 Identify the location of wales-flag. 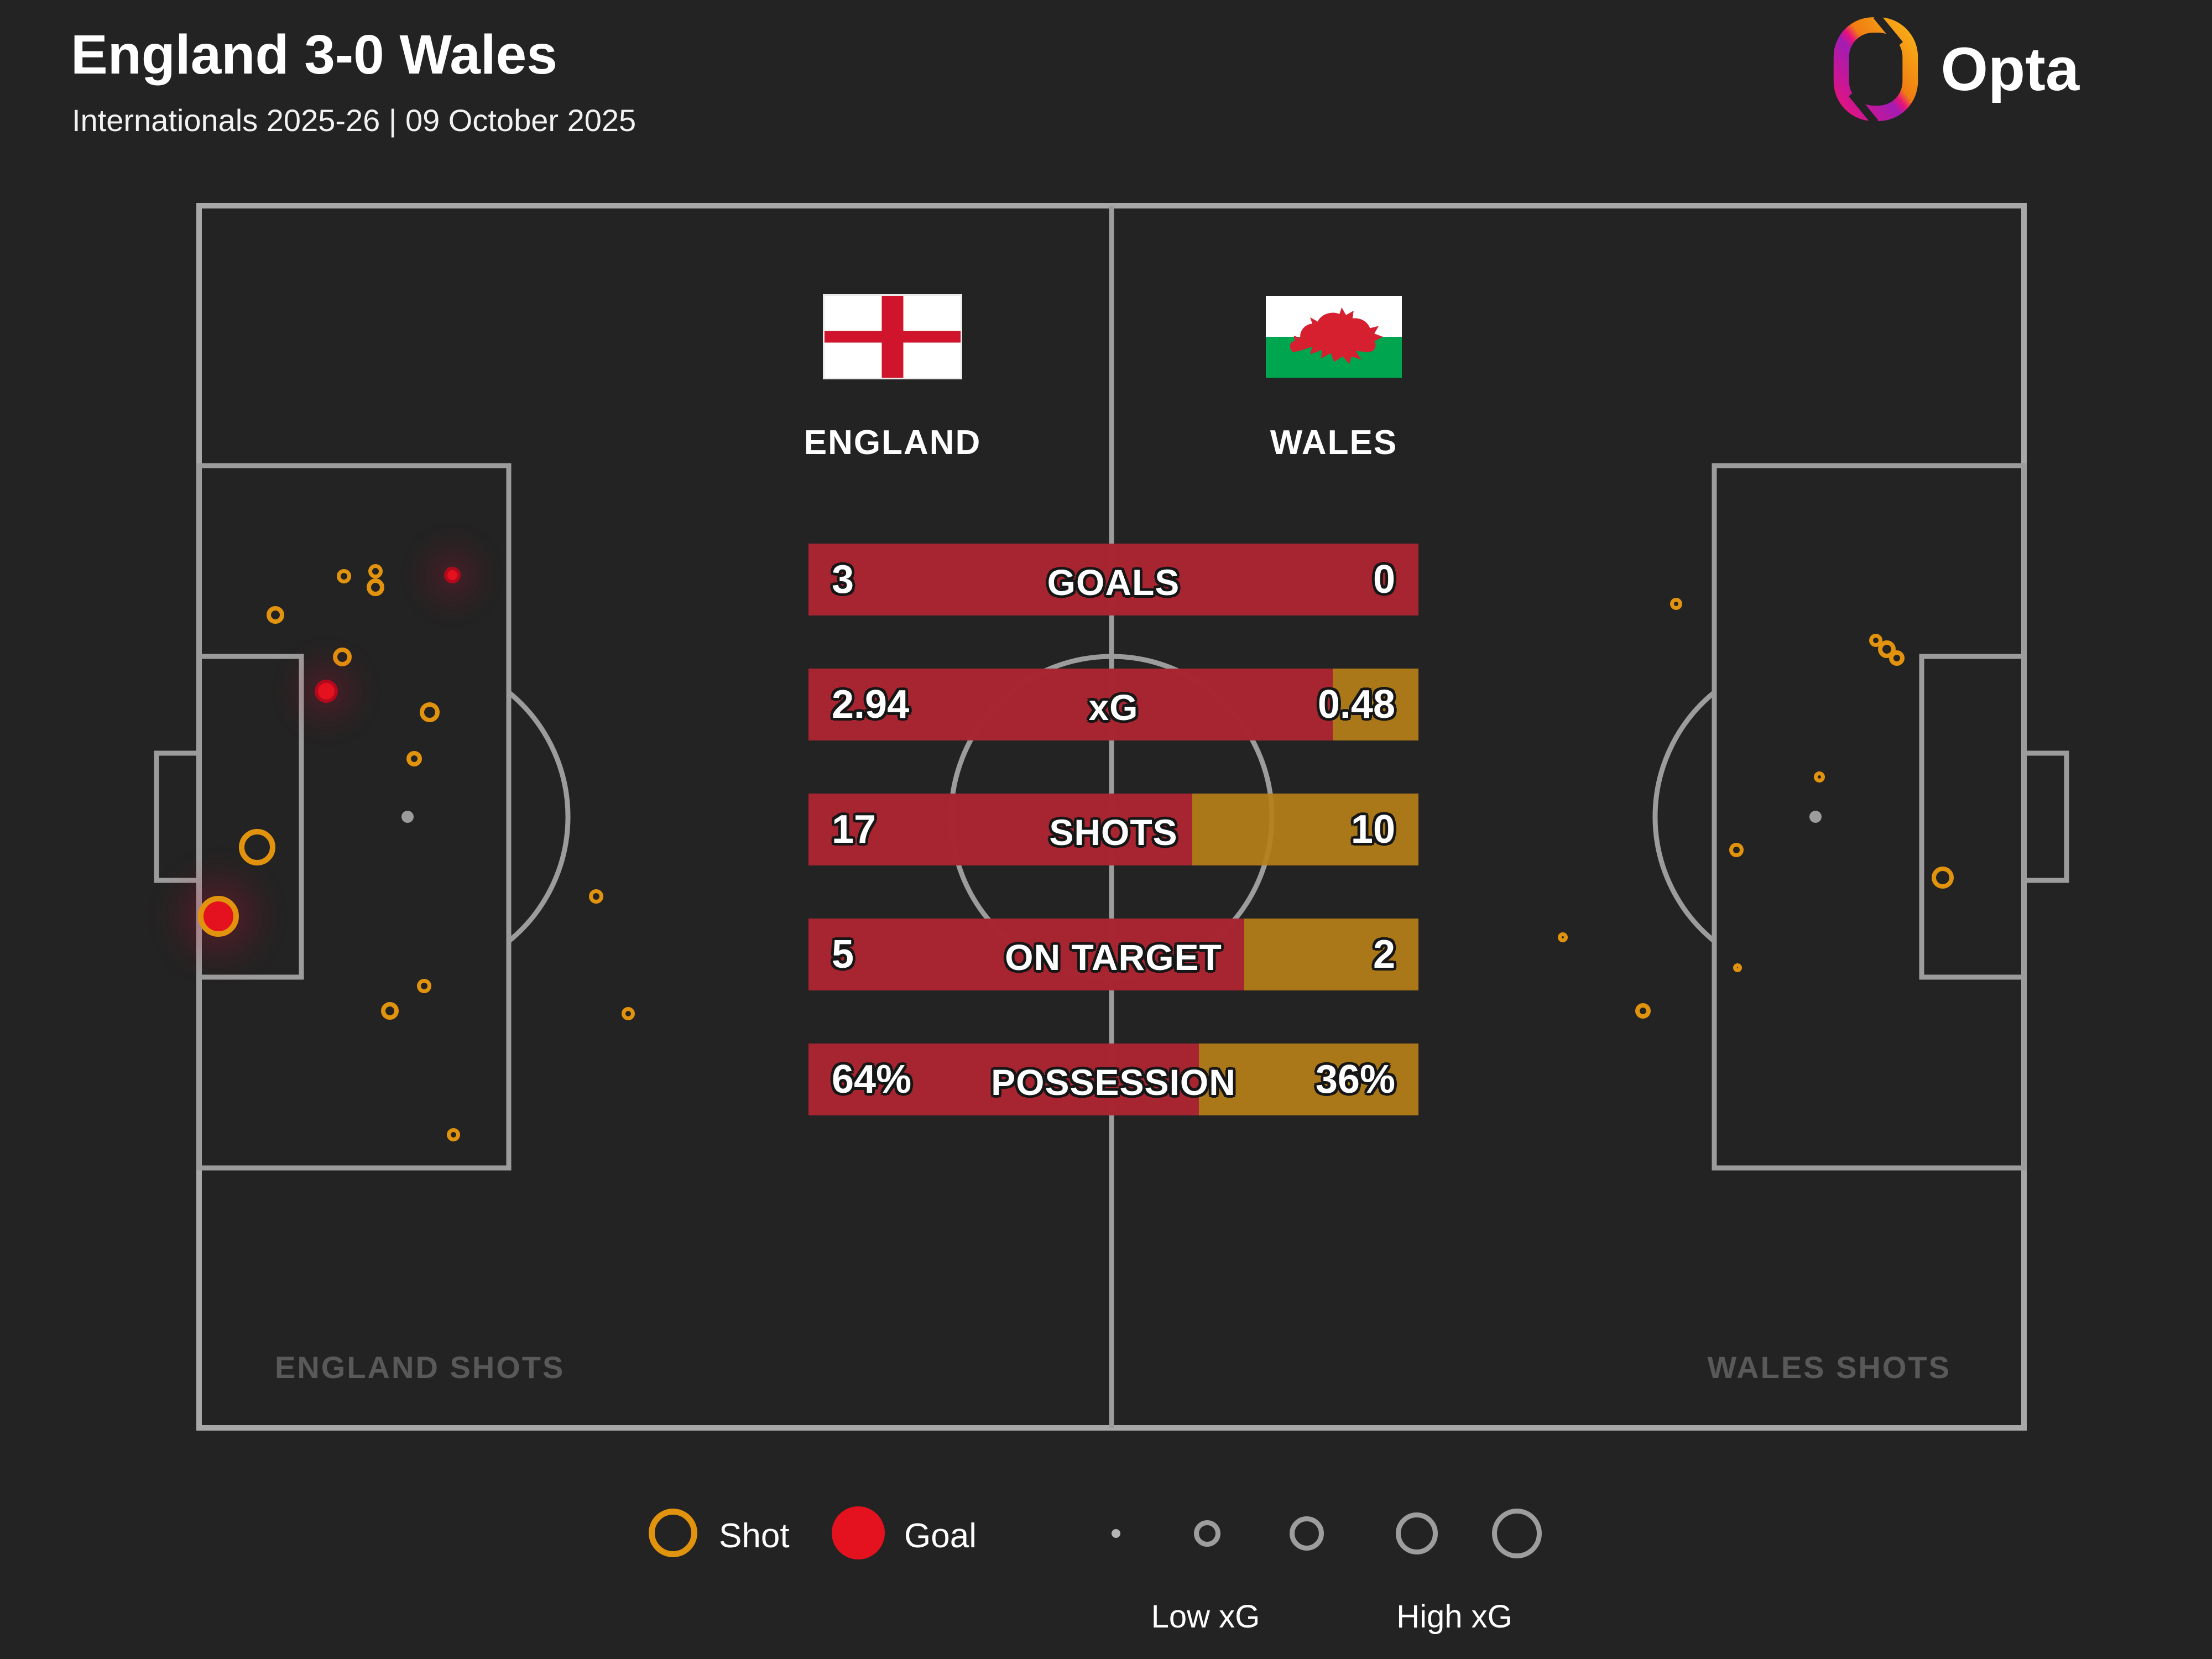
(1334, 337).